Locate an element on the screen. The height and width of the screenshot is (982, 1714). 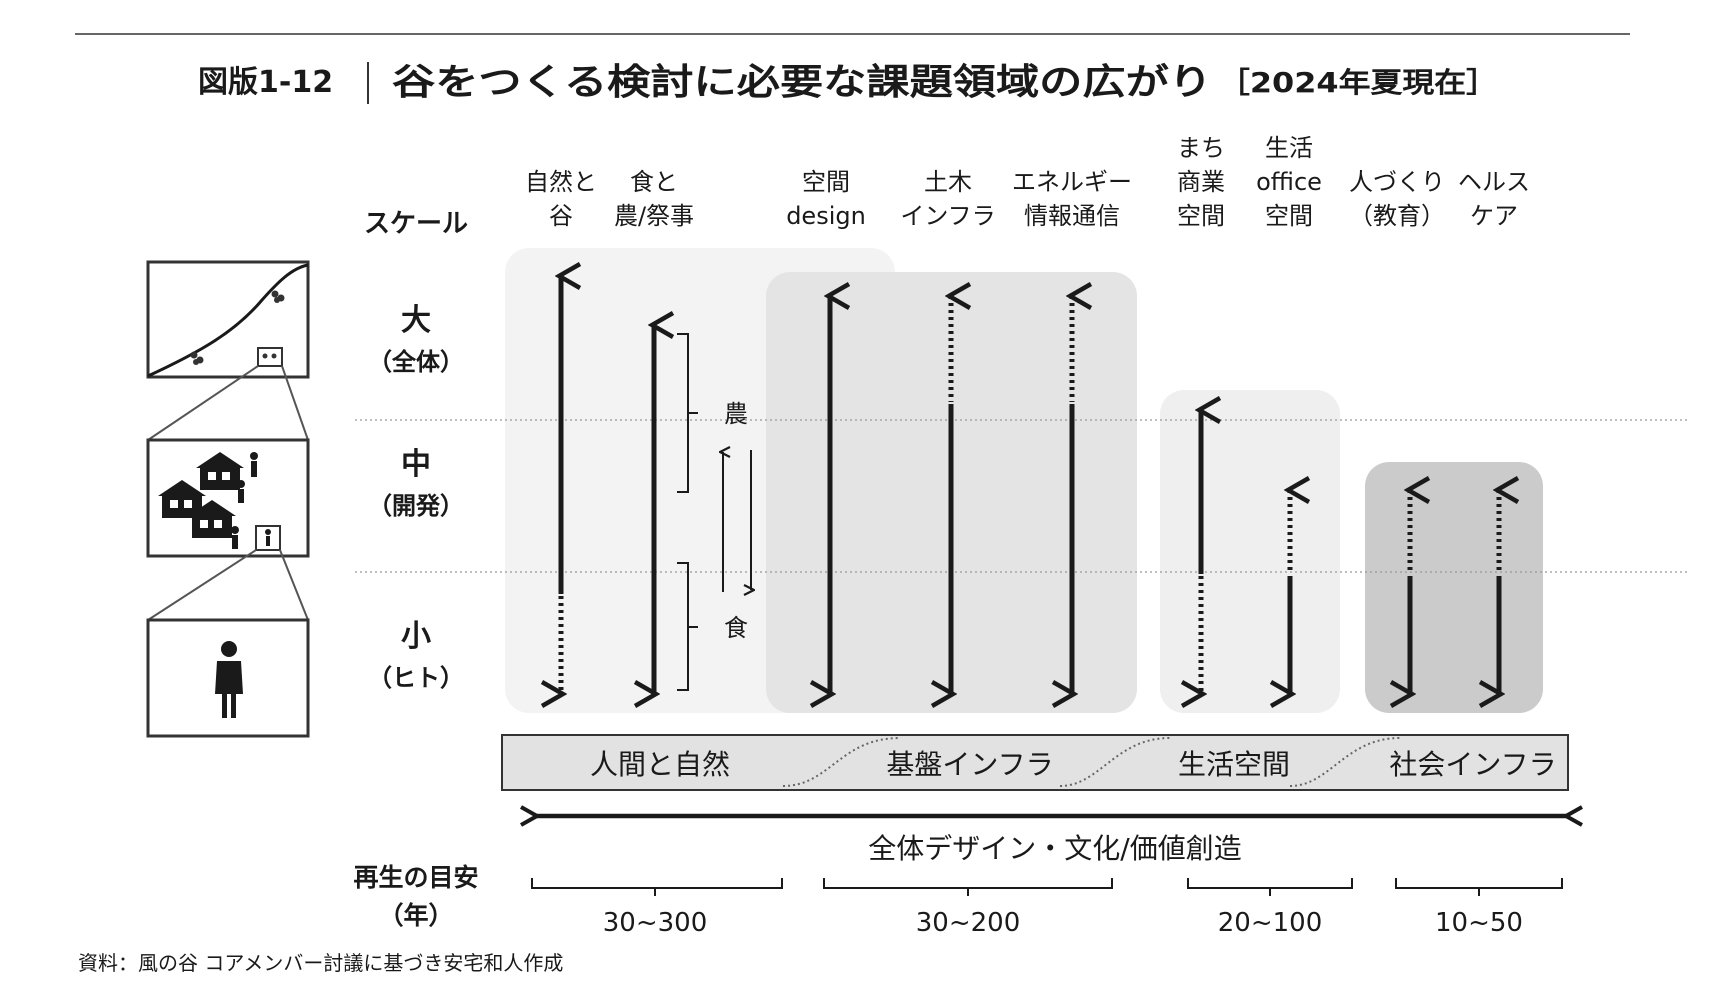
scale-mid-sub: （開発） is located at coordinates (416, 506).